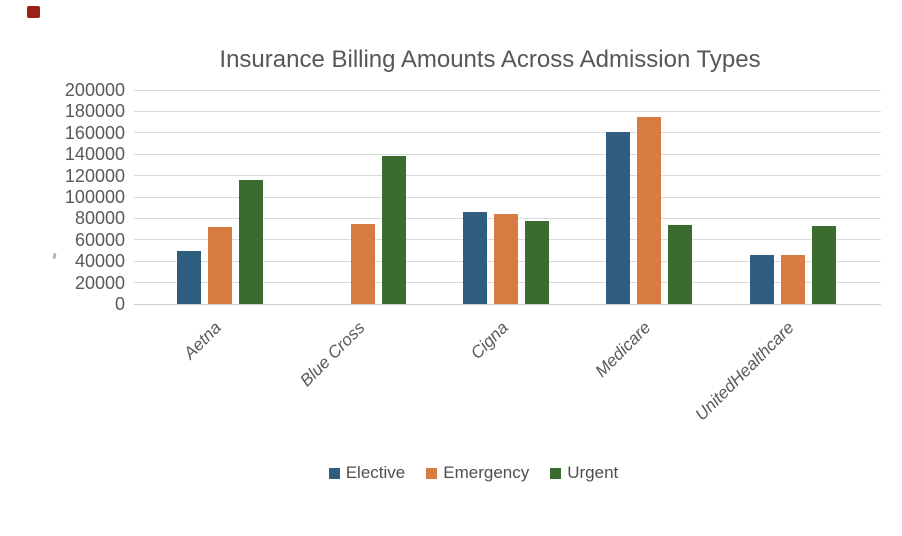 Image resolution: width=902 pixels, height=536 pixels. I want to click on x-axis-label-text: Medicare, so click(623, 349).